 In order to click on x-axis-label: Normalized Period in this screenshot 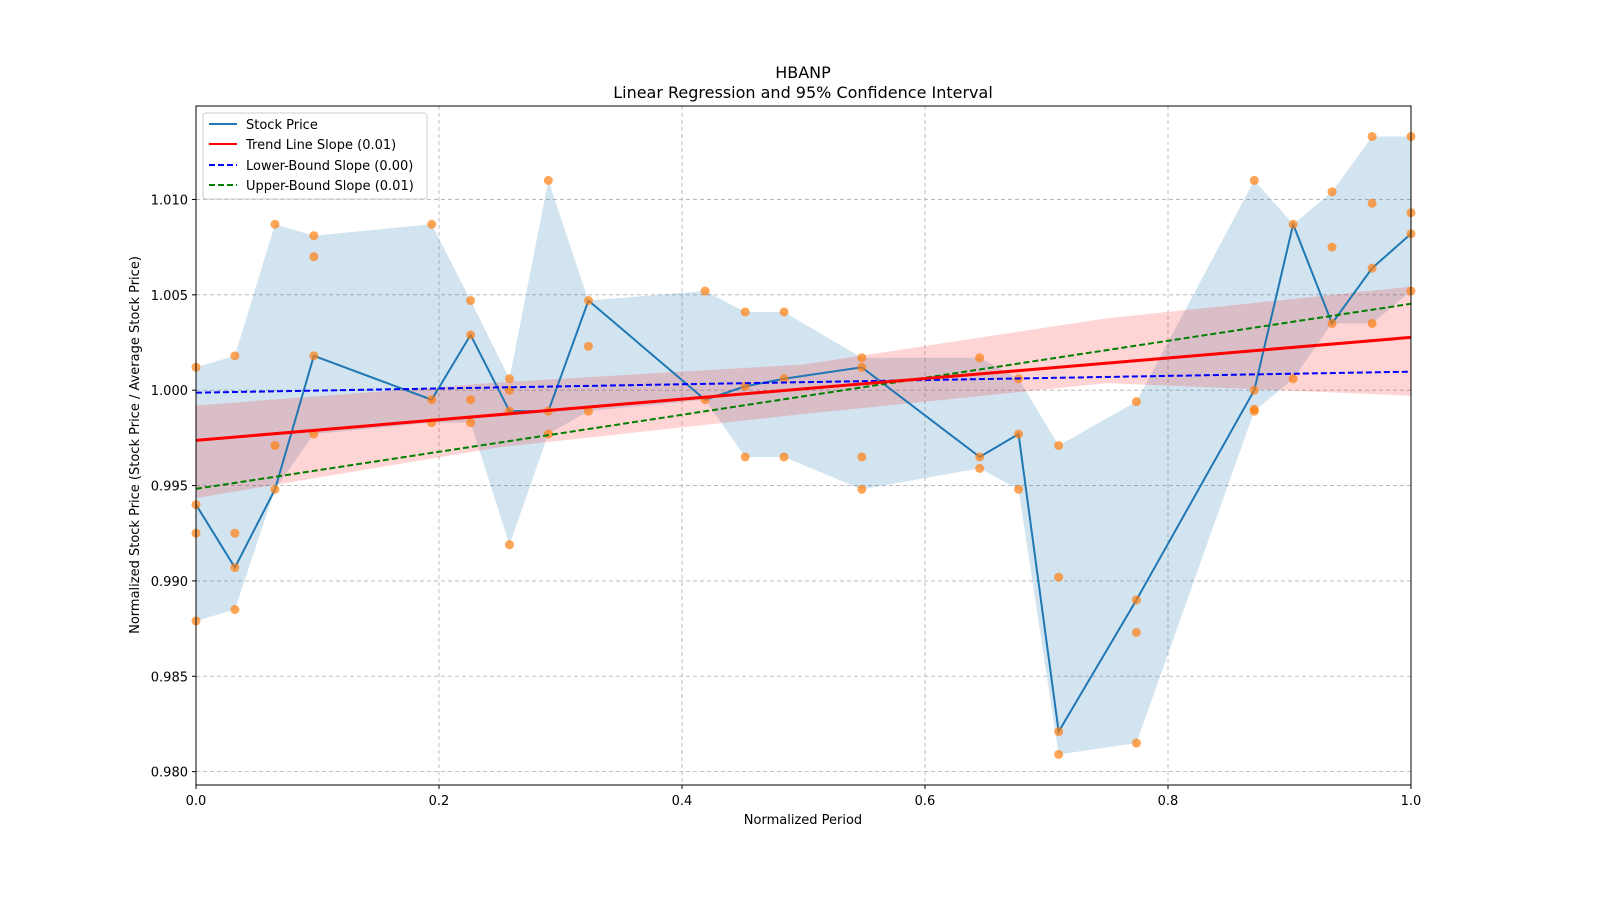, I will do `click(803, 820)`.